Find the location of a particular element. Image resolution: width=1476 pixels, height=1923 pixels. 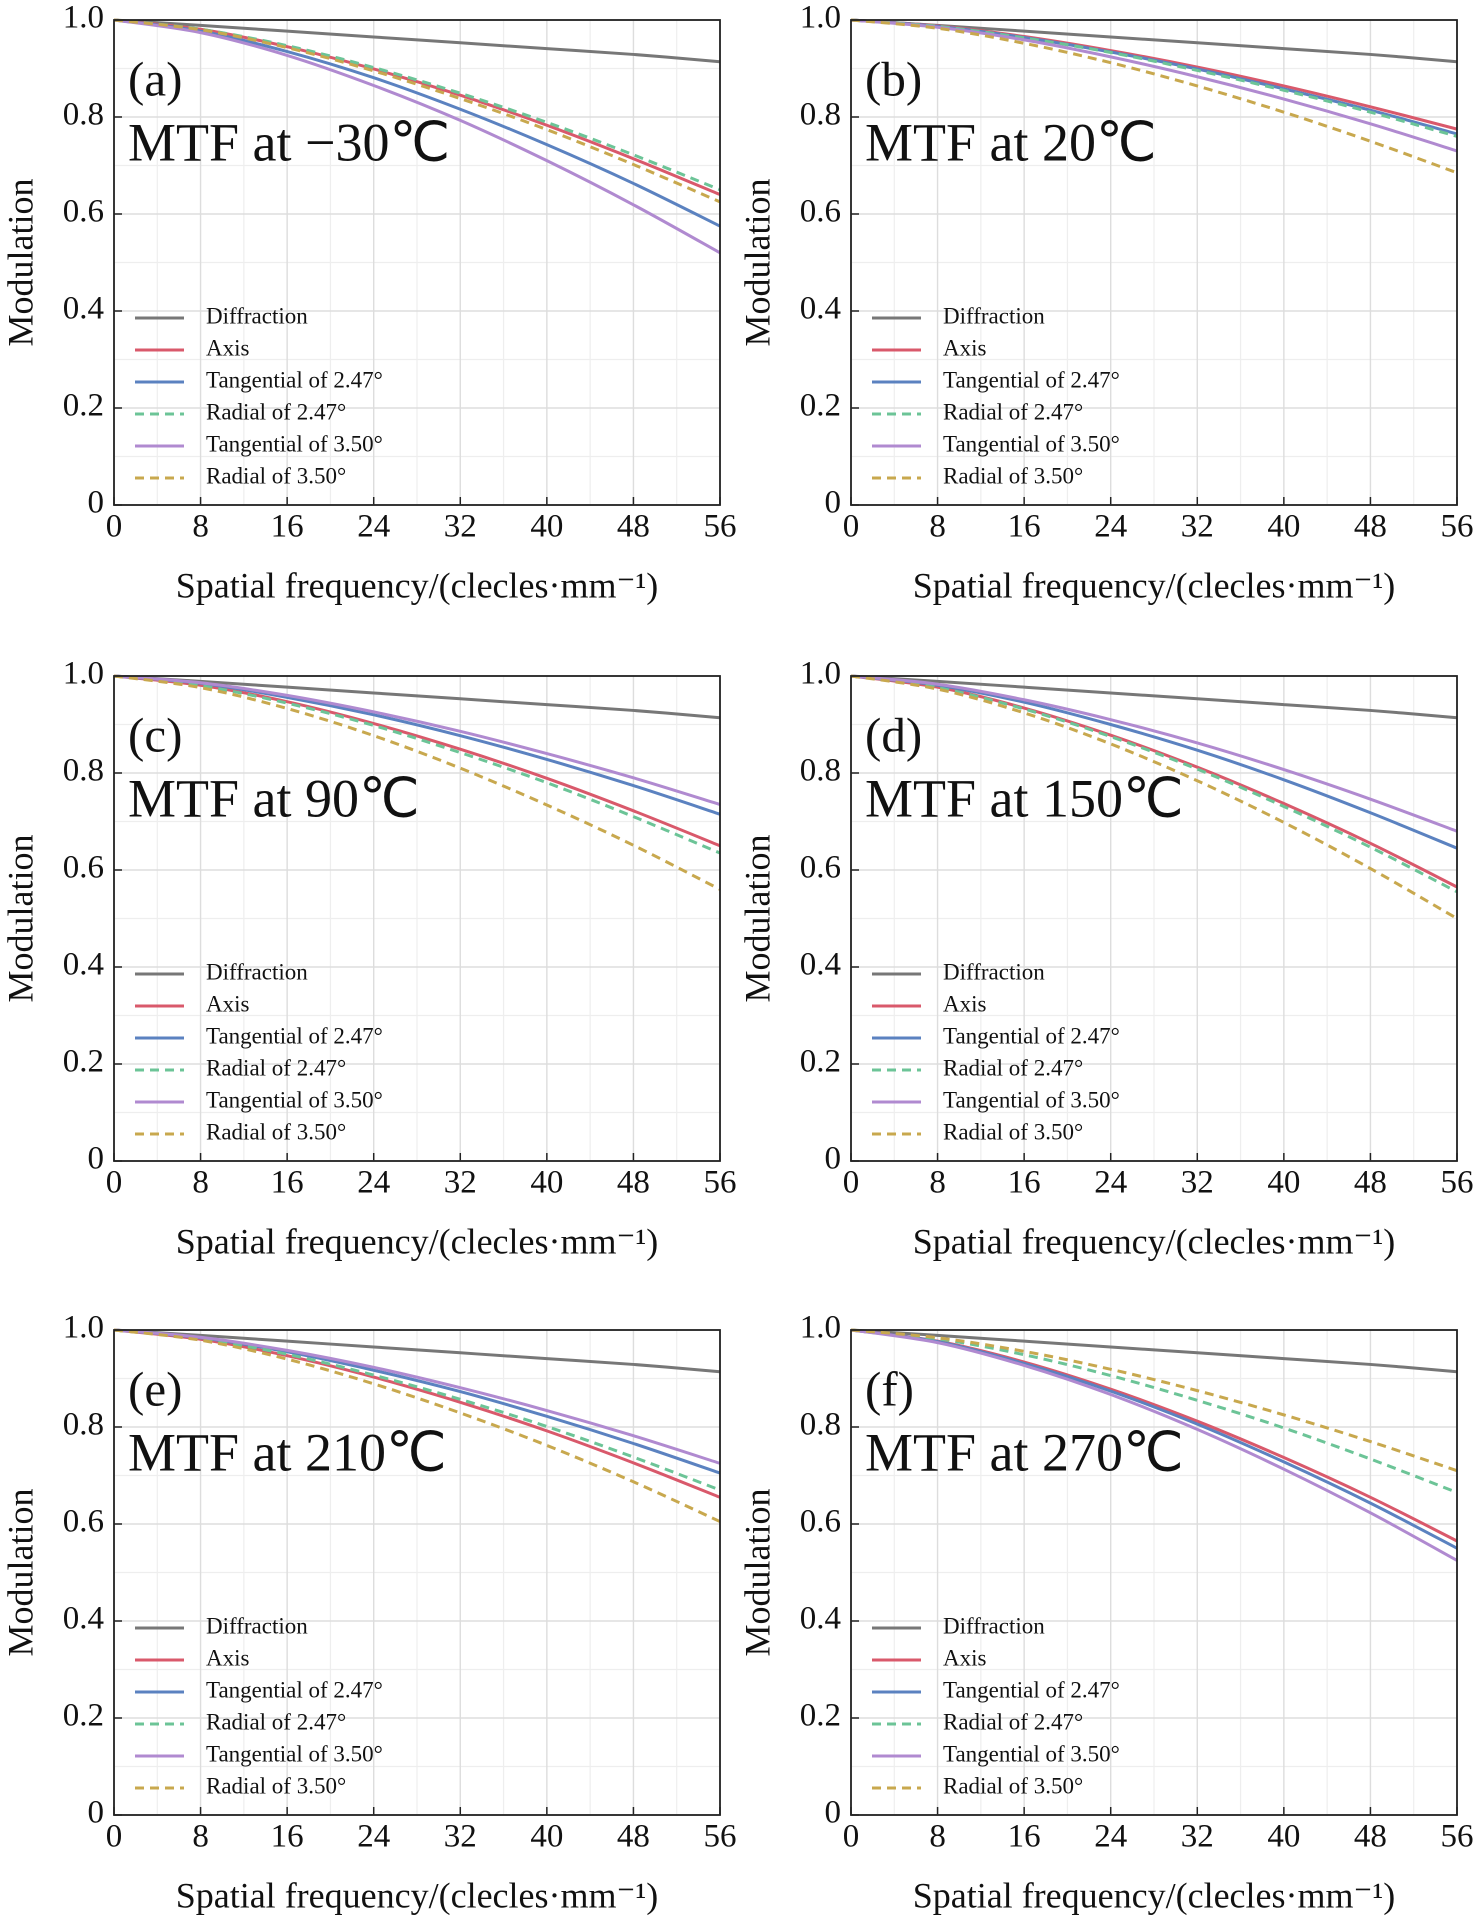

panel-label: (f) is located at coordinates (889, 1388).